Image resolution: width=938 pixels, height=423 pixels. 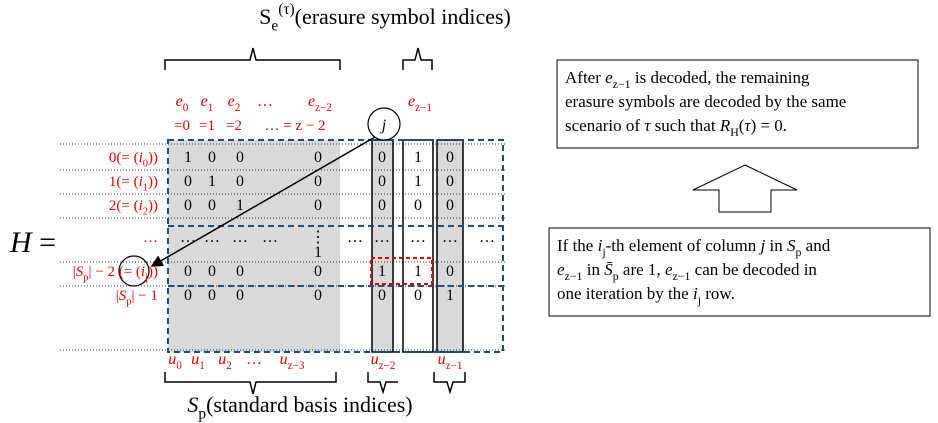 What do you see at coordinates (403, 16) in the screenshot?
I see `text-part: (erasure symbol indices)` at bounding box center [403, 16].